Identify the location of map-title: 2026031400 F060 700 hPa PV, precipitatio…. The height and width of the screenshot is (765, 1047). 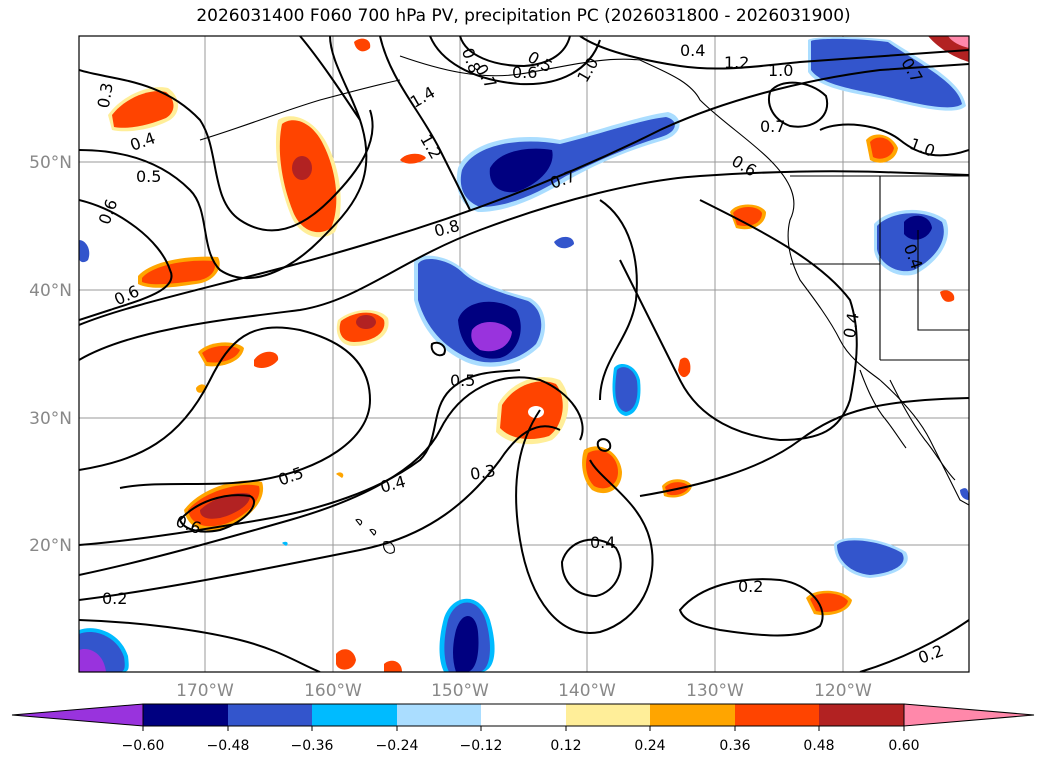
(523, 16).